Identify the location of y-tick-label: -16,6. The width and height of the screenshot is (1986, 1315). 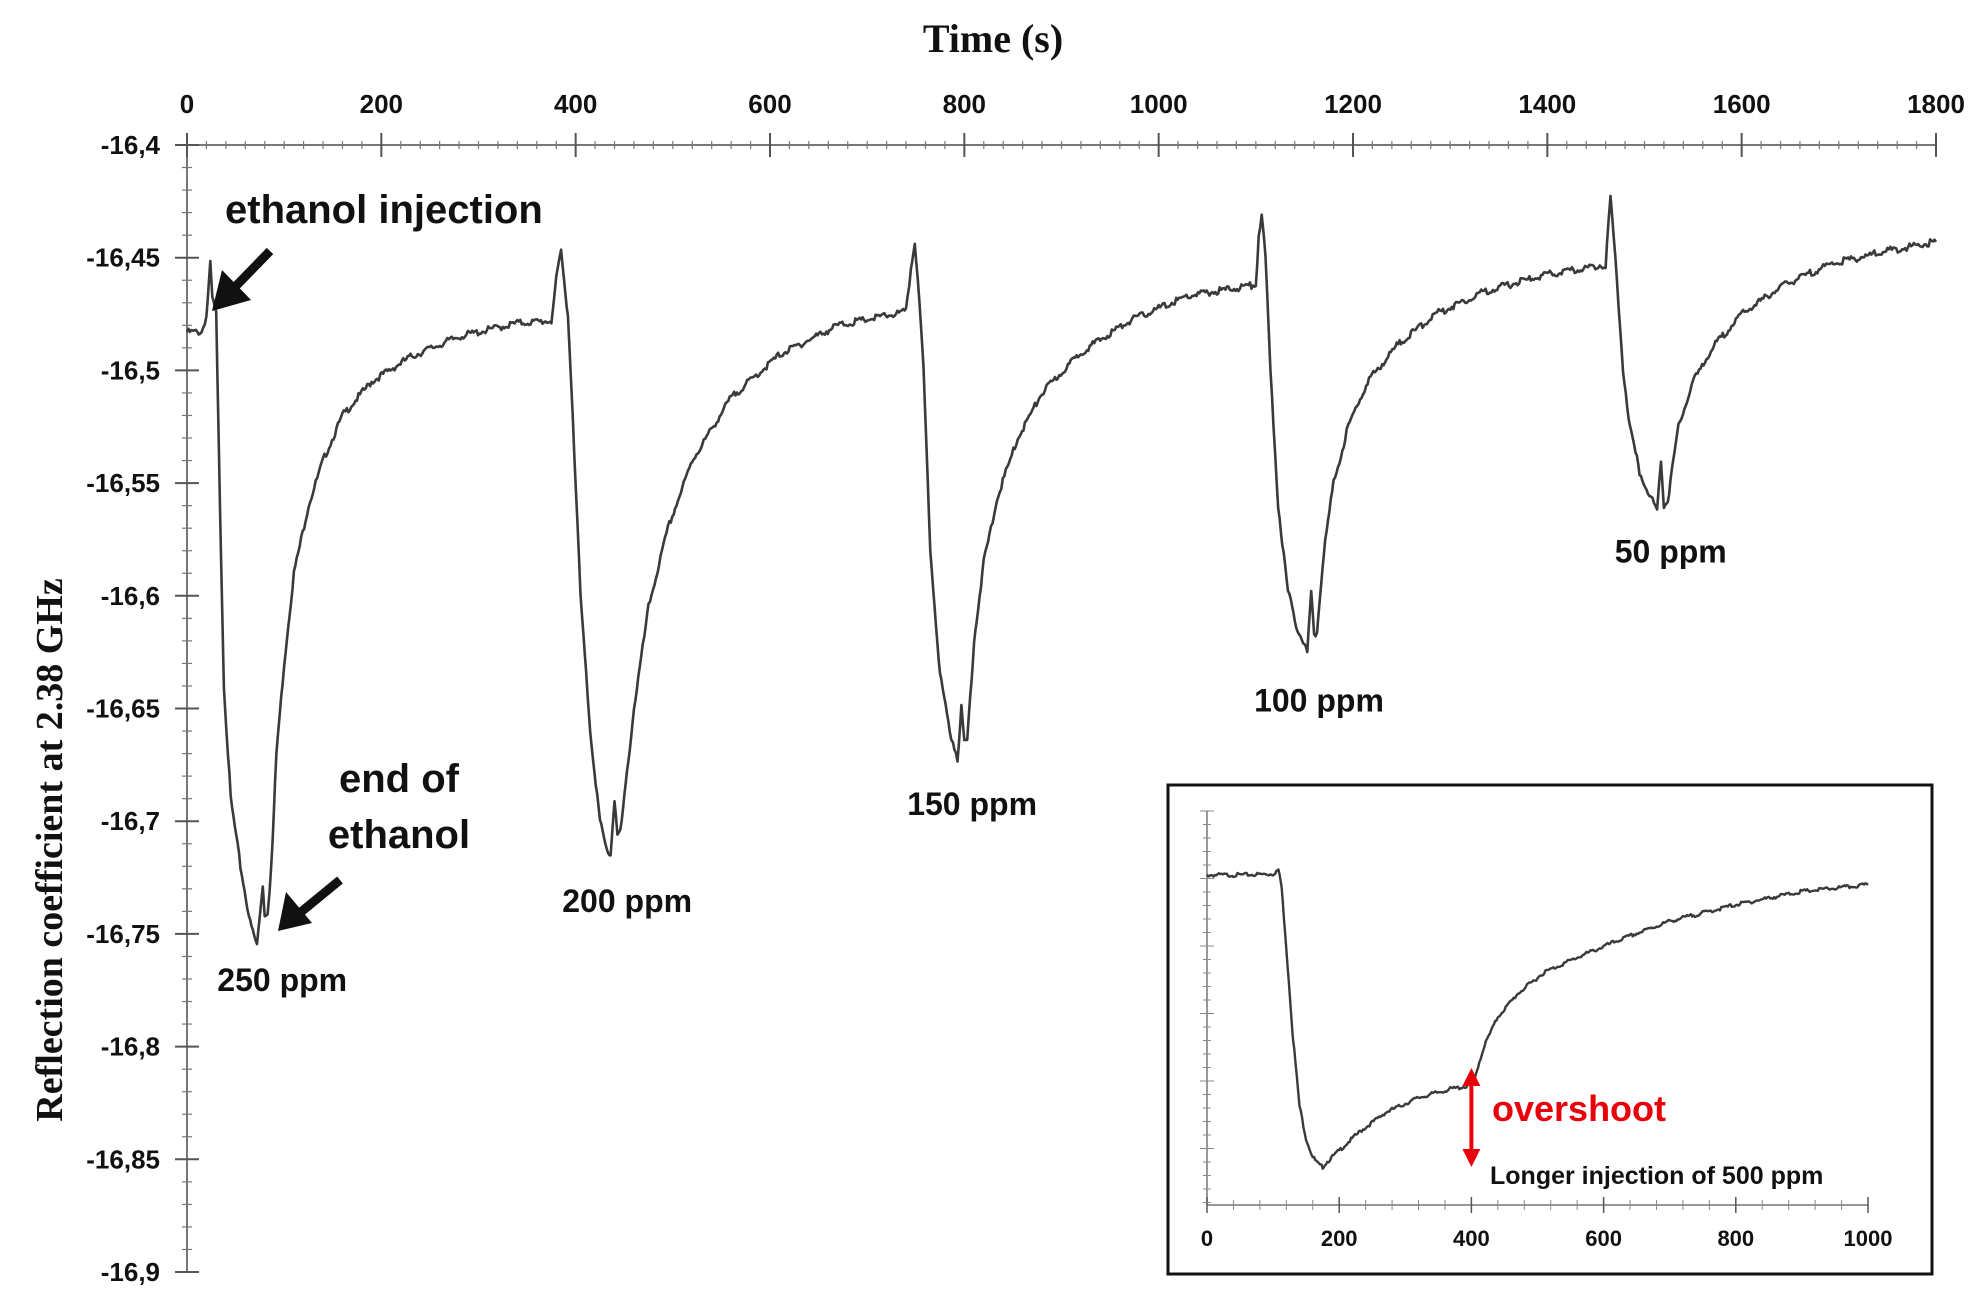
(130, 596).